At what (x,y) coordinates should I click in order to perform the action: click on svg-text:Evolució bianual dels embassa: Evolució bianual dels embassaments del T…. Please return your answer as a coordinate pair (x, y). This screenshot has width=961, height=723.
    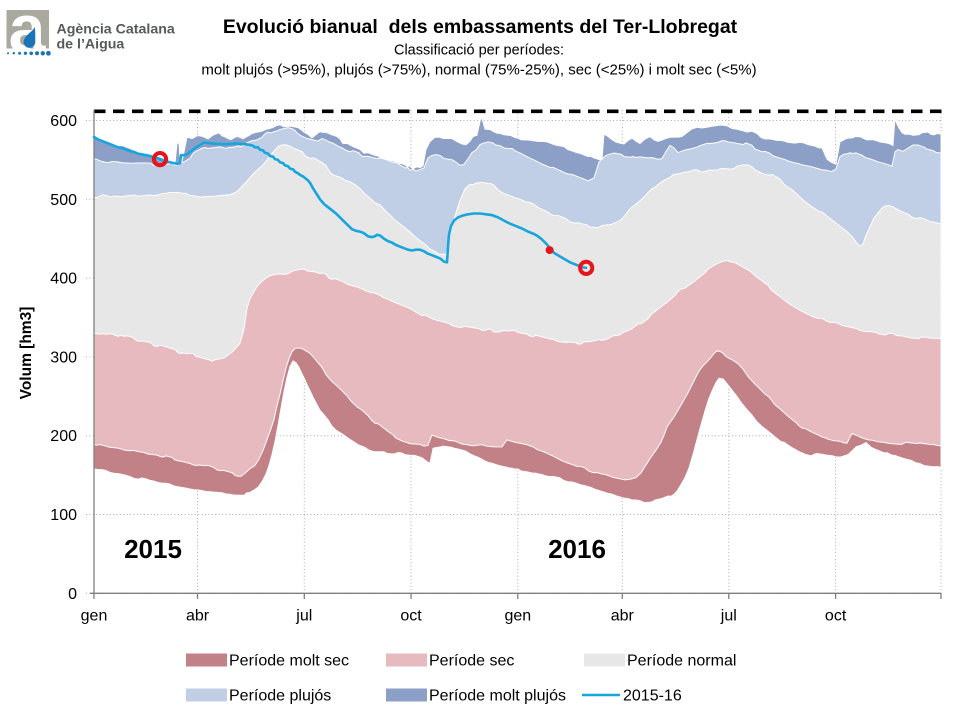
    Looking at the image, I should click on (480, 27).